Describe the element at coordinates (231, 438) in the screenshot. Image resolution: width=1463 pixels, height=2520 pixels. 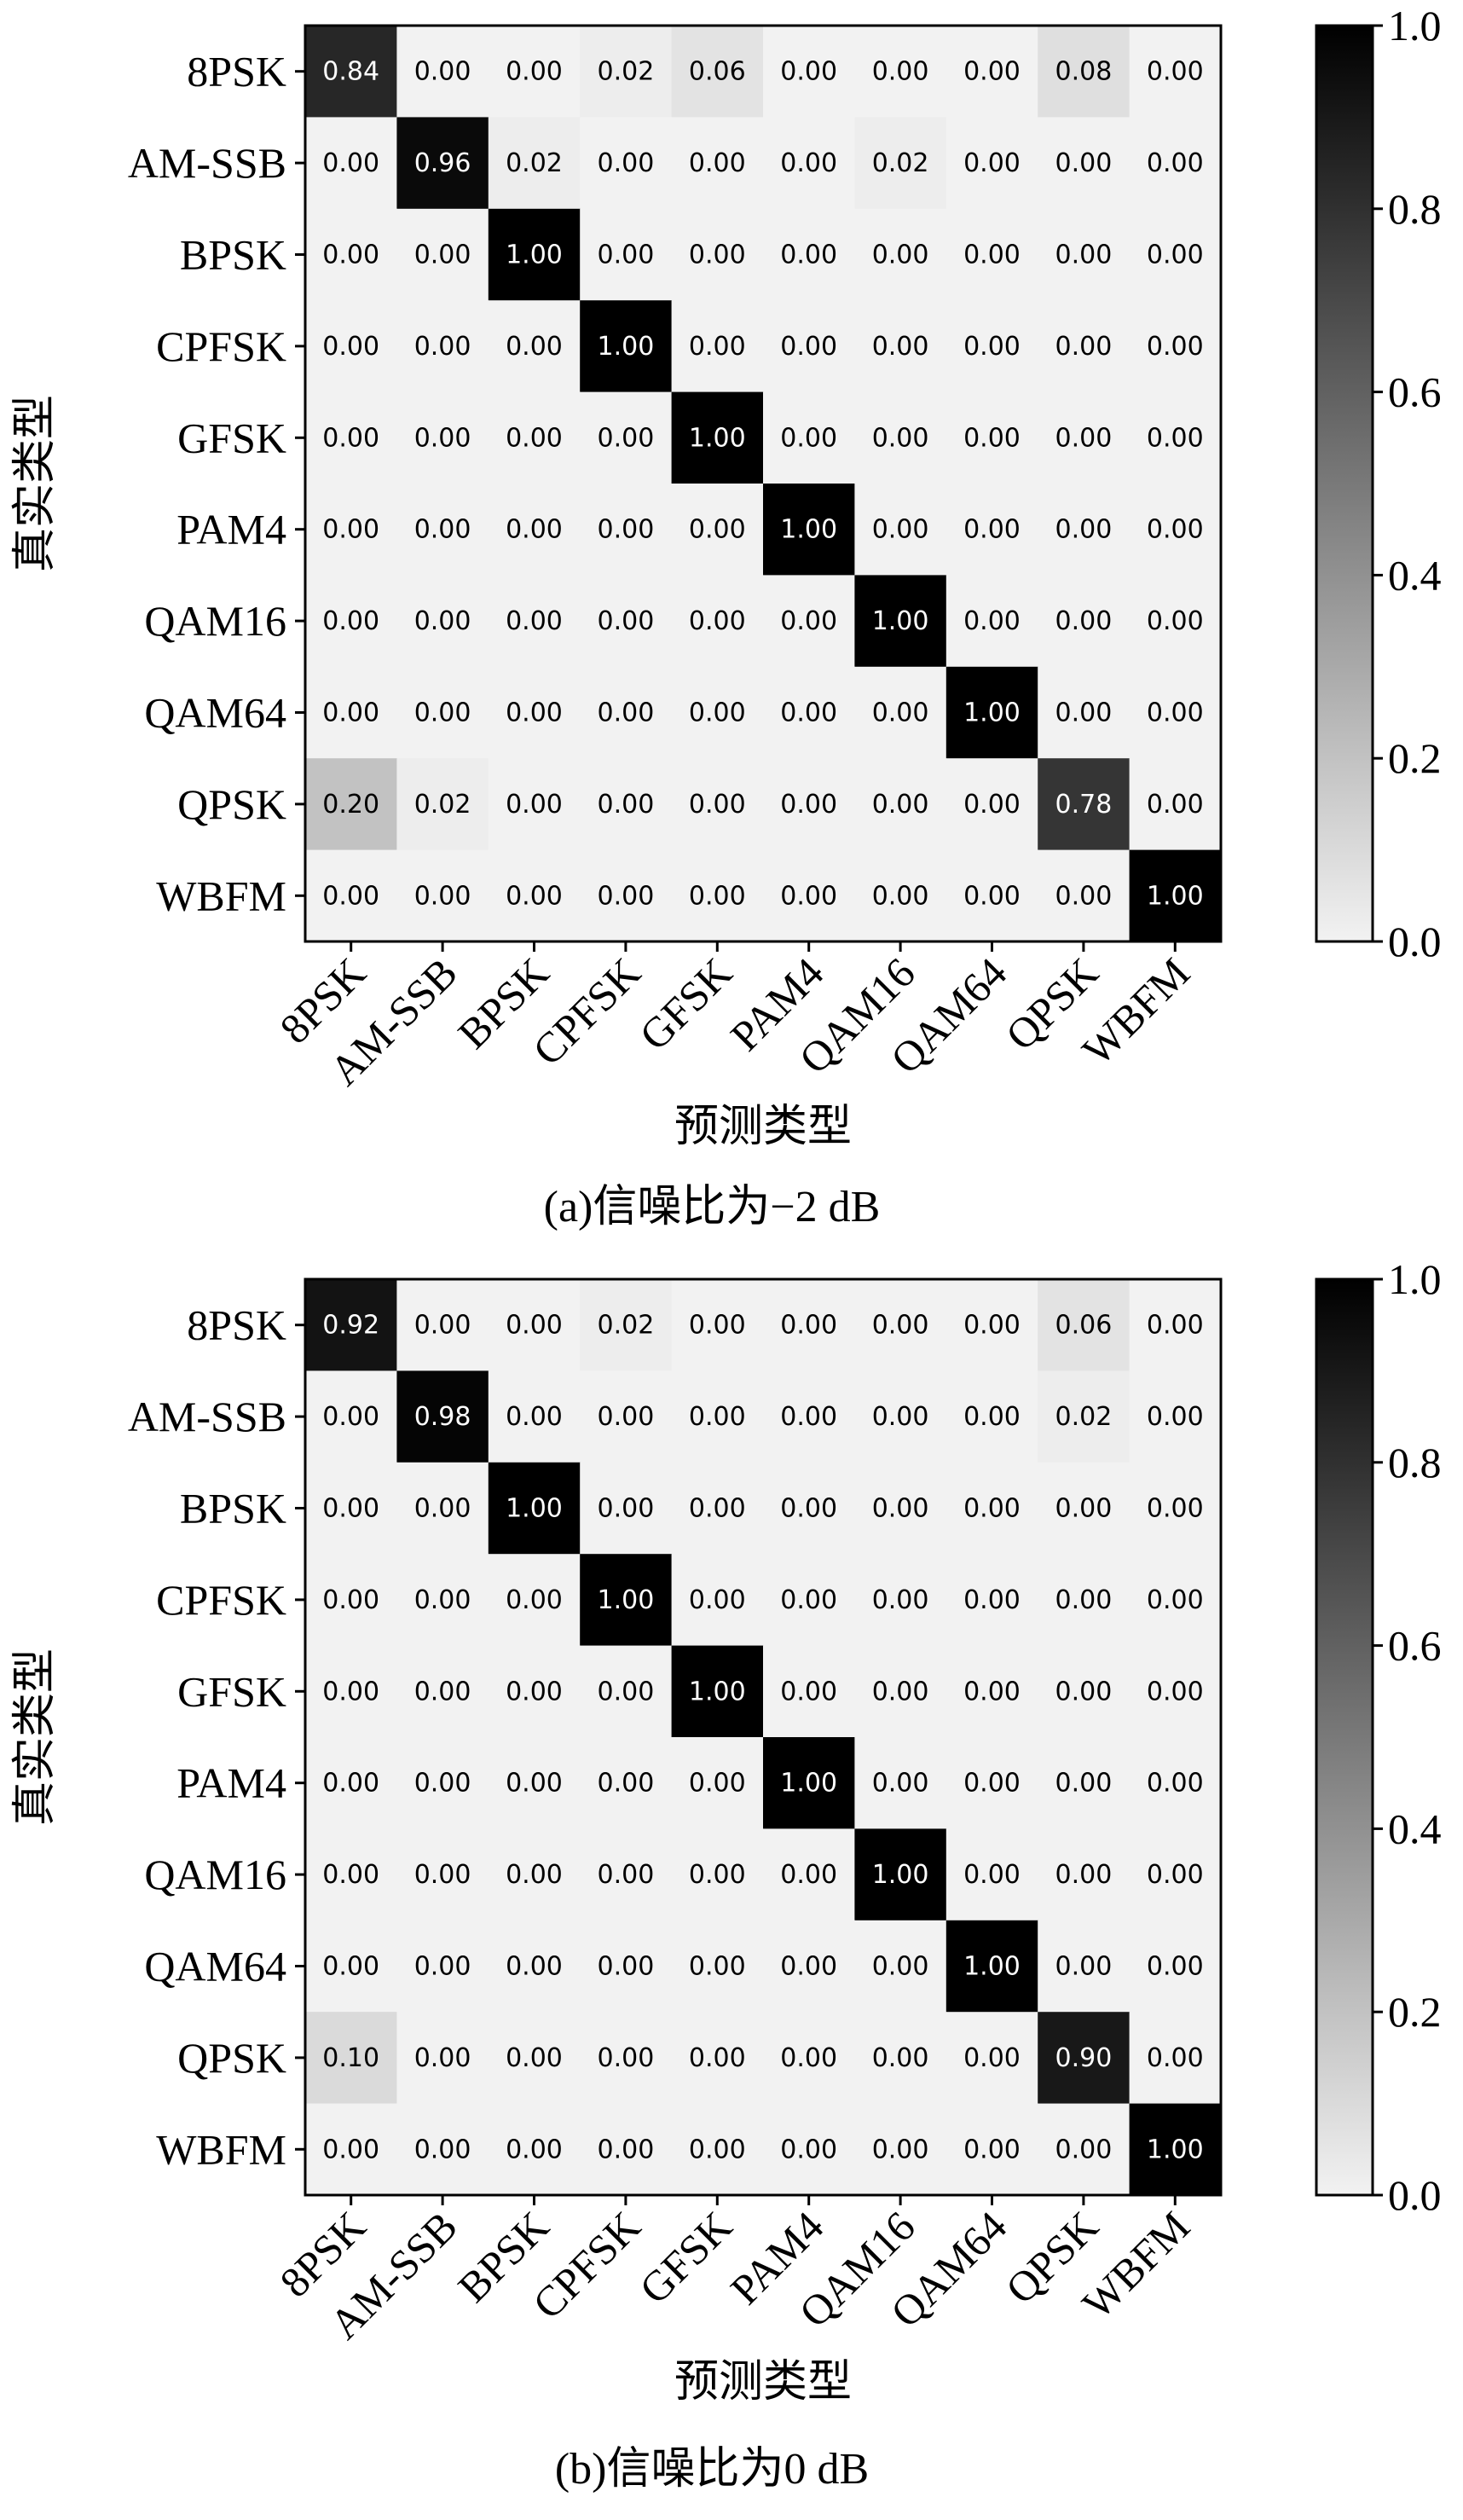
I see `y-tick-label: GFSK` at that location.